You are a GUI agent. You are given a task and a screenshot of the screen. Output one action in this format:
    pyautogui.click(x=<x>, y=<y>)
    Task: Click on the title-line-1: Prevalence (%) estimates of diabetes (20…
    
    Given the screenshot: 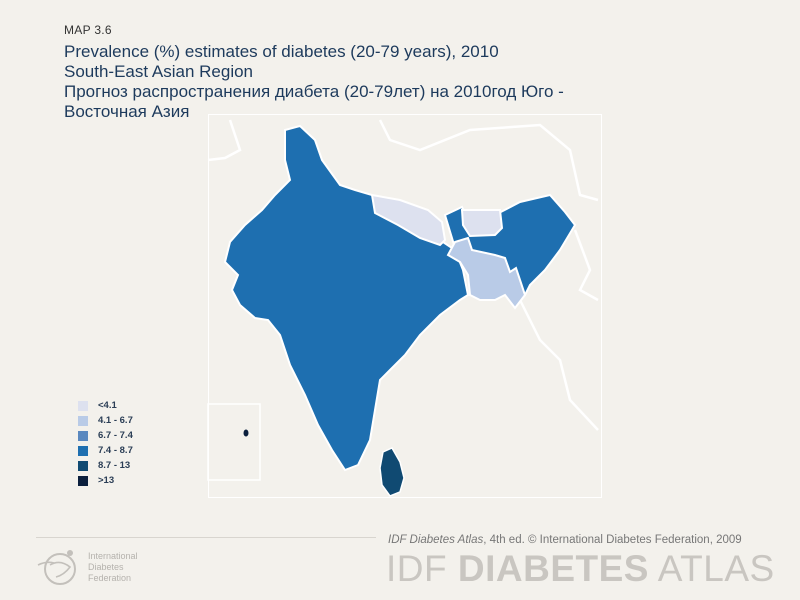 What is the action you would take?
    pyautogui.click(x=281, y=51)
    